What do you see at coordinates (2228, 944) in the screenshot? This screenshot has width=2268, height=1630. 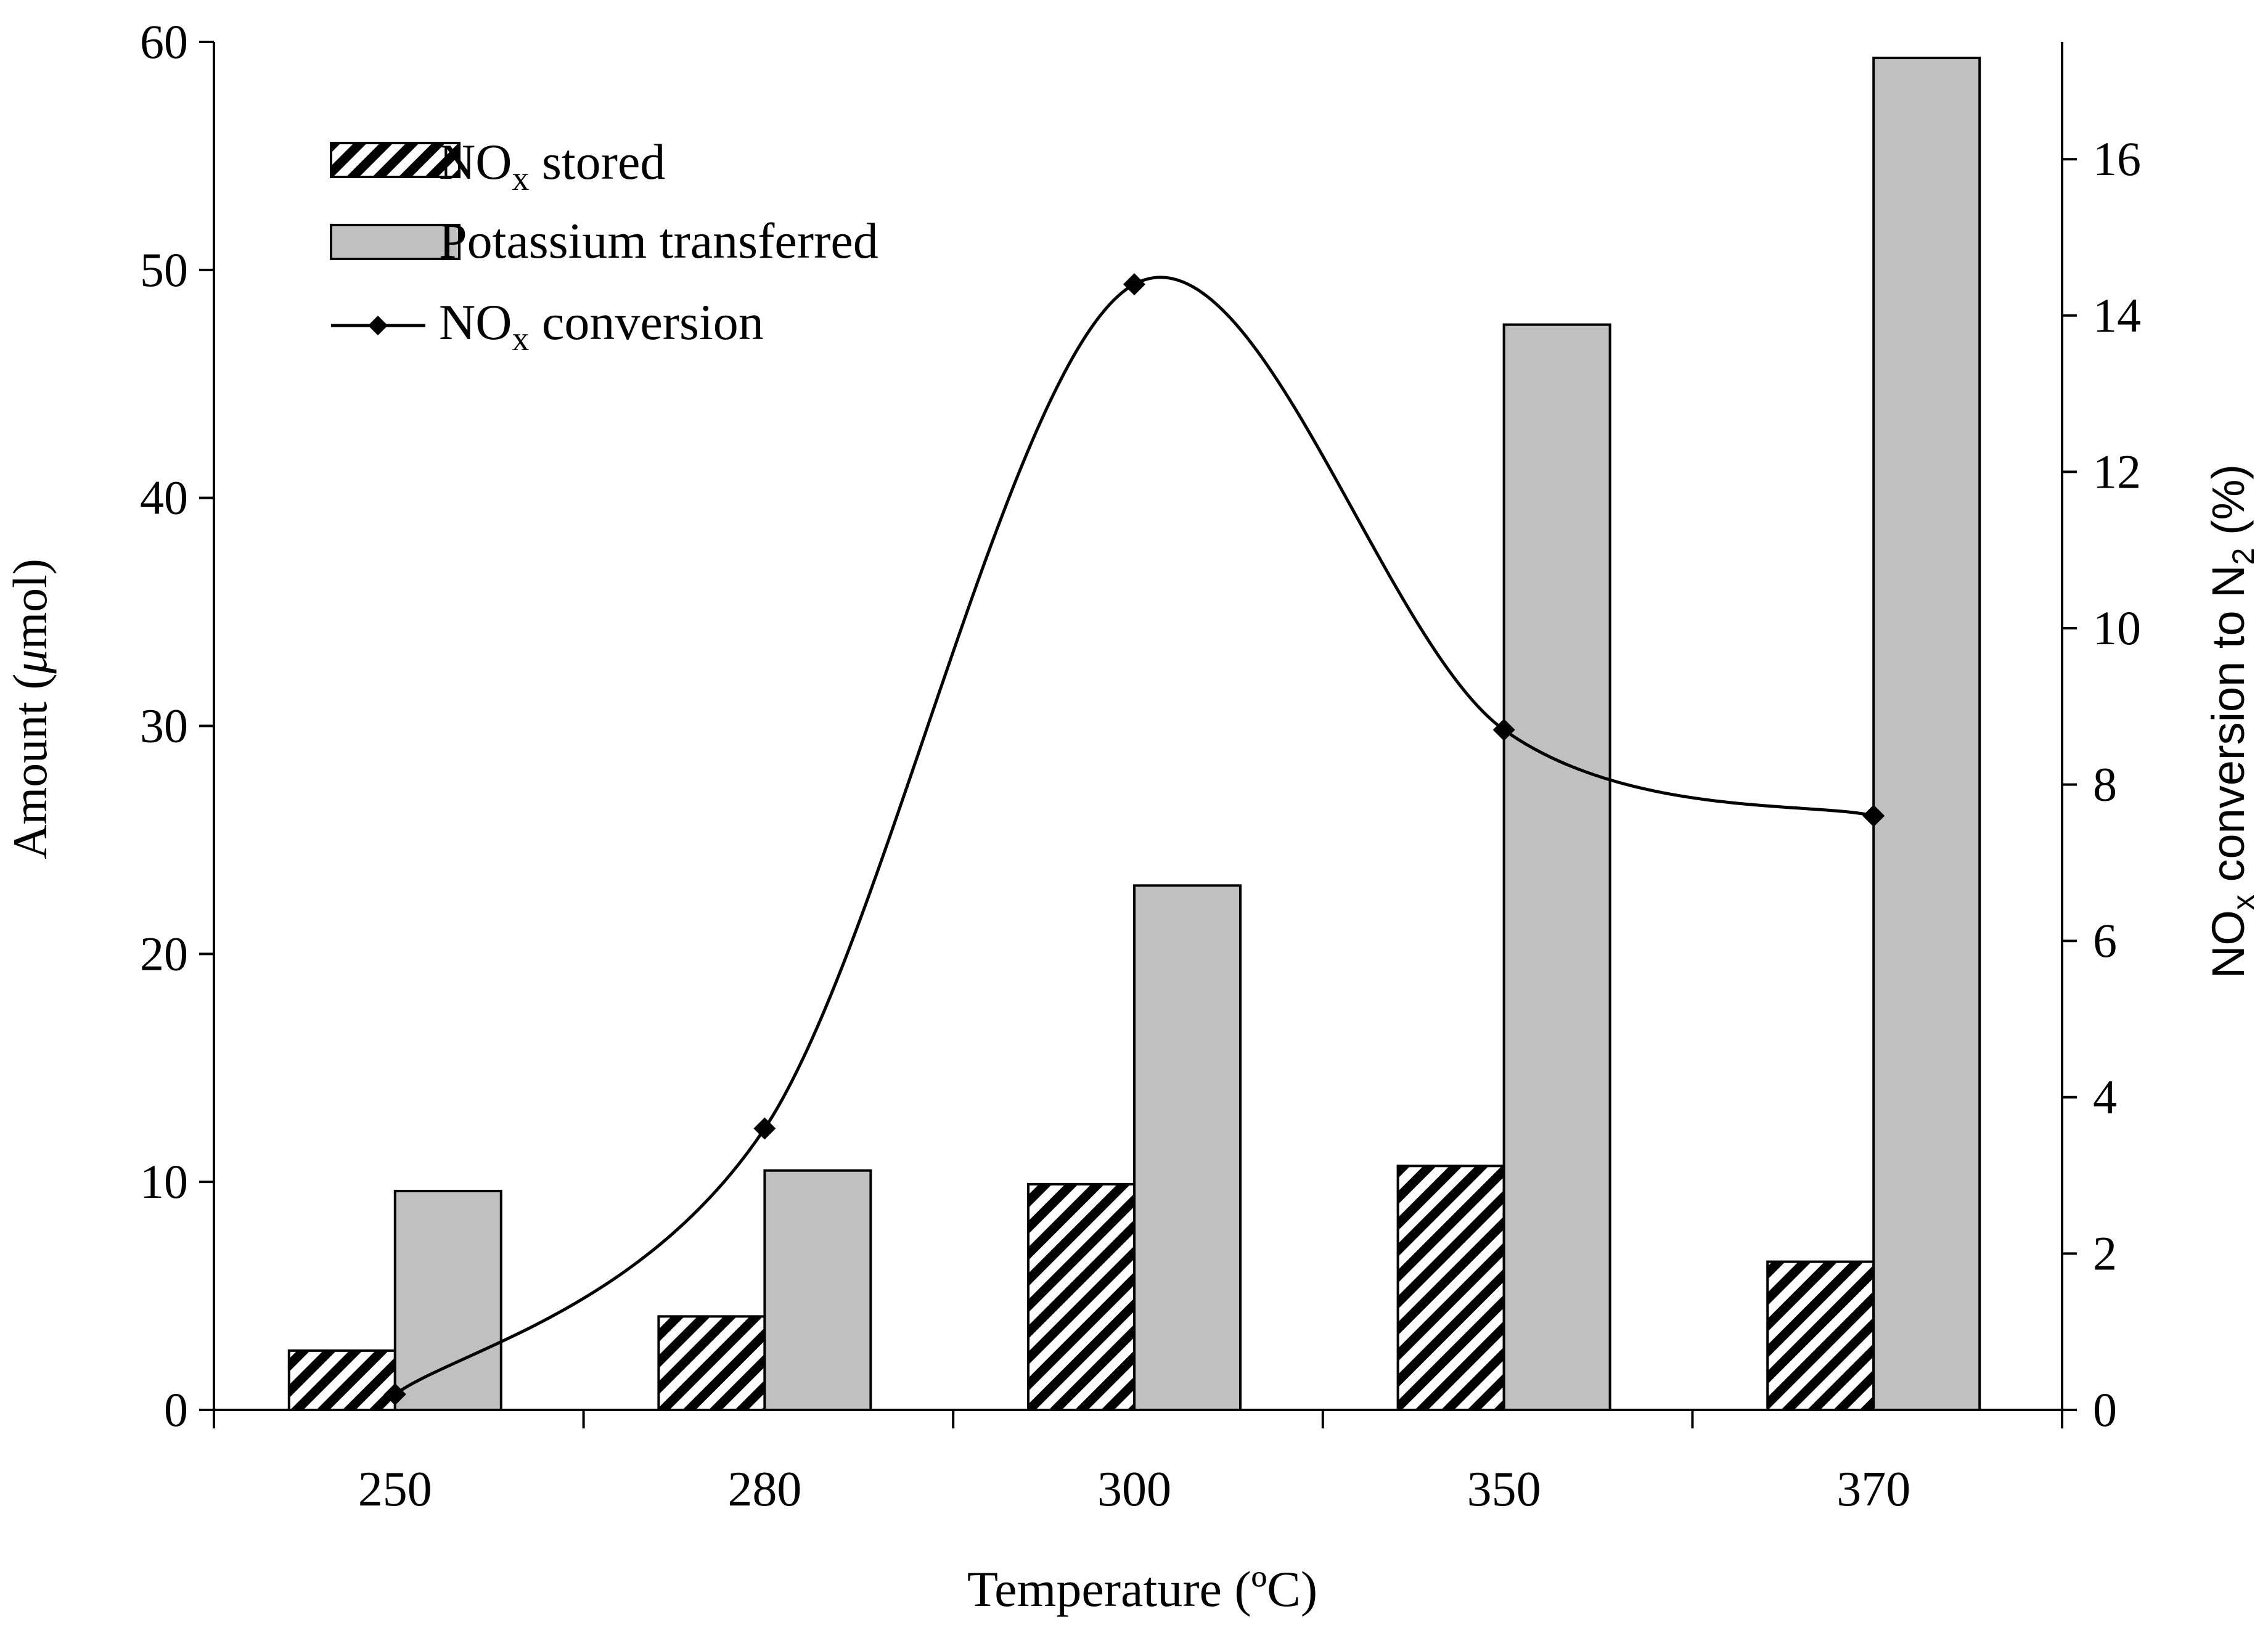 I see `y2-title-nox: NO` at bounding box center [2228, 944].